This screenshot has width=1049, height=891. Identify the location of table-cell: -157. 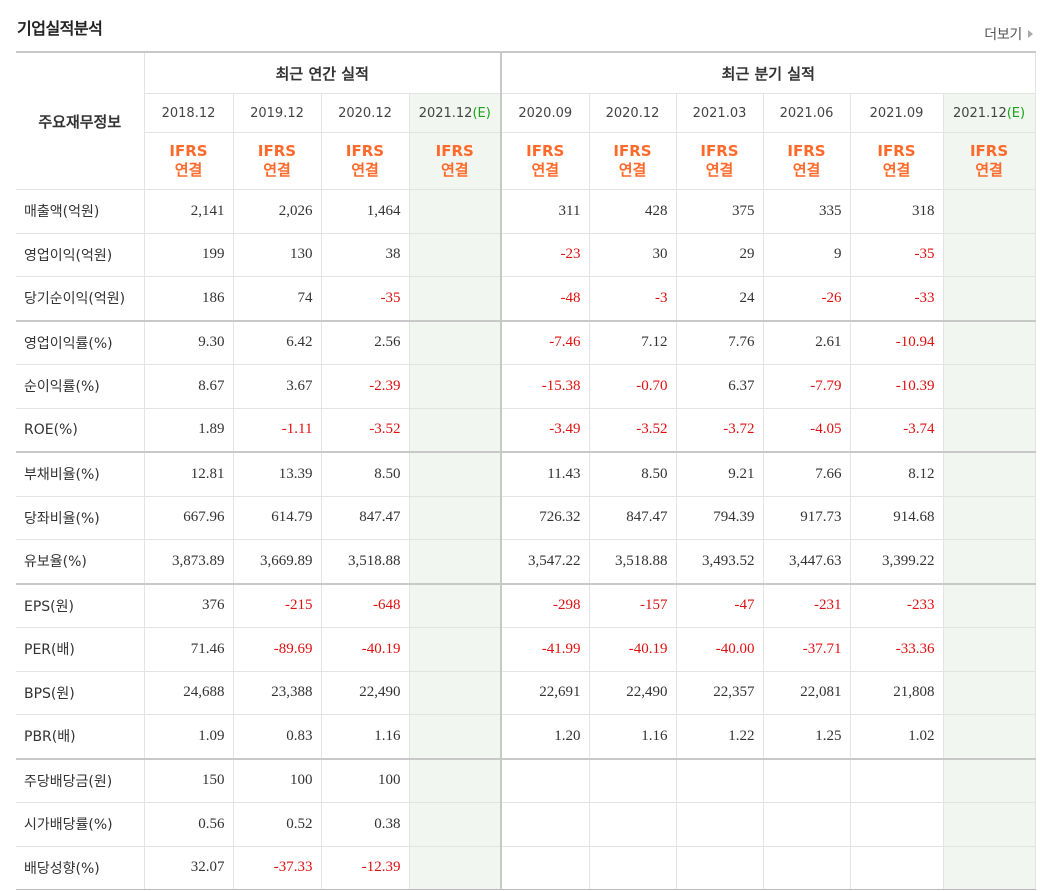
(633, 605).